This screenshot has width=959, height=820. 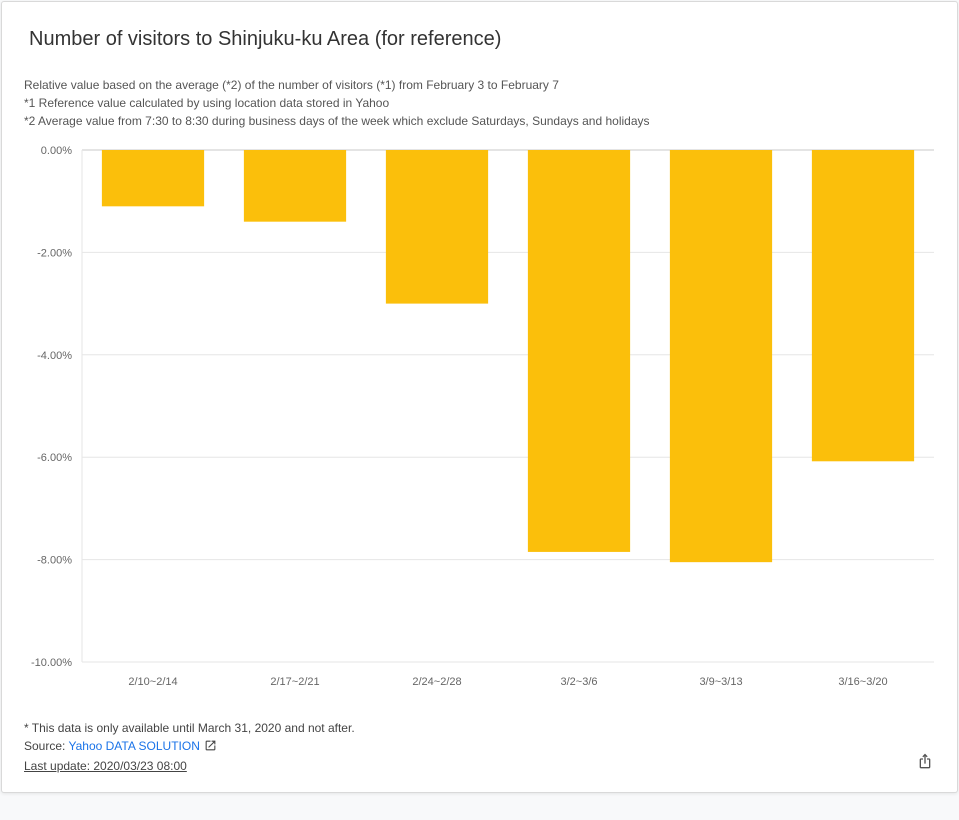 I want to click on x-tick-label: 3/9~3/13, so click(x=720, y=682).